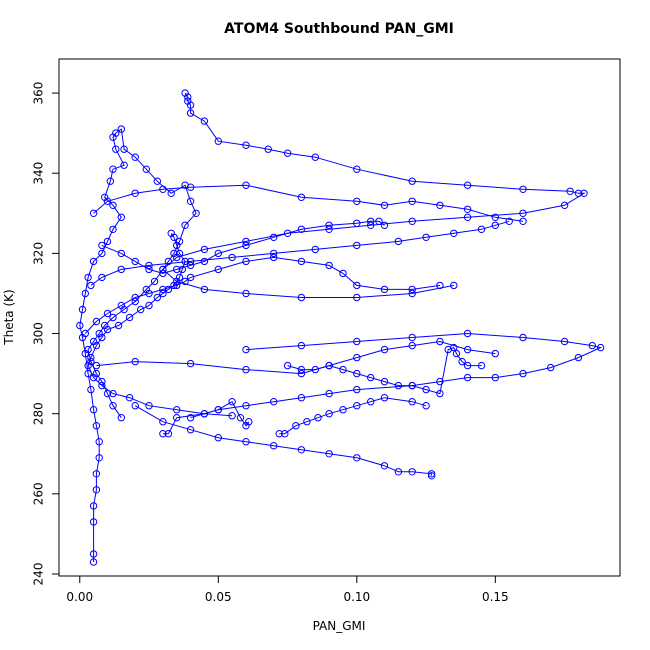 Image resolution: width=650 pixels, height=650 pixels. Describe the element at coordinates (356, 597) in the screenshot. I see `x-tick-label: 0.10` at that location.